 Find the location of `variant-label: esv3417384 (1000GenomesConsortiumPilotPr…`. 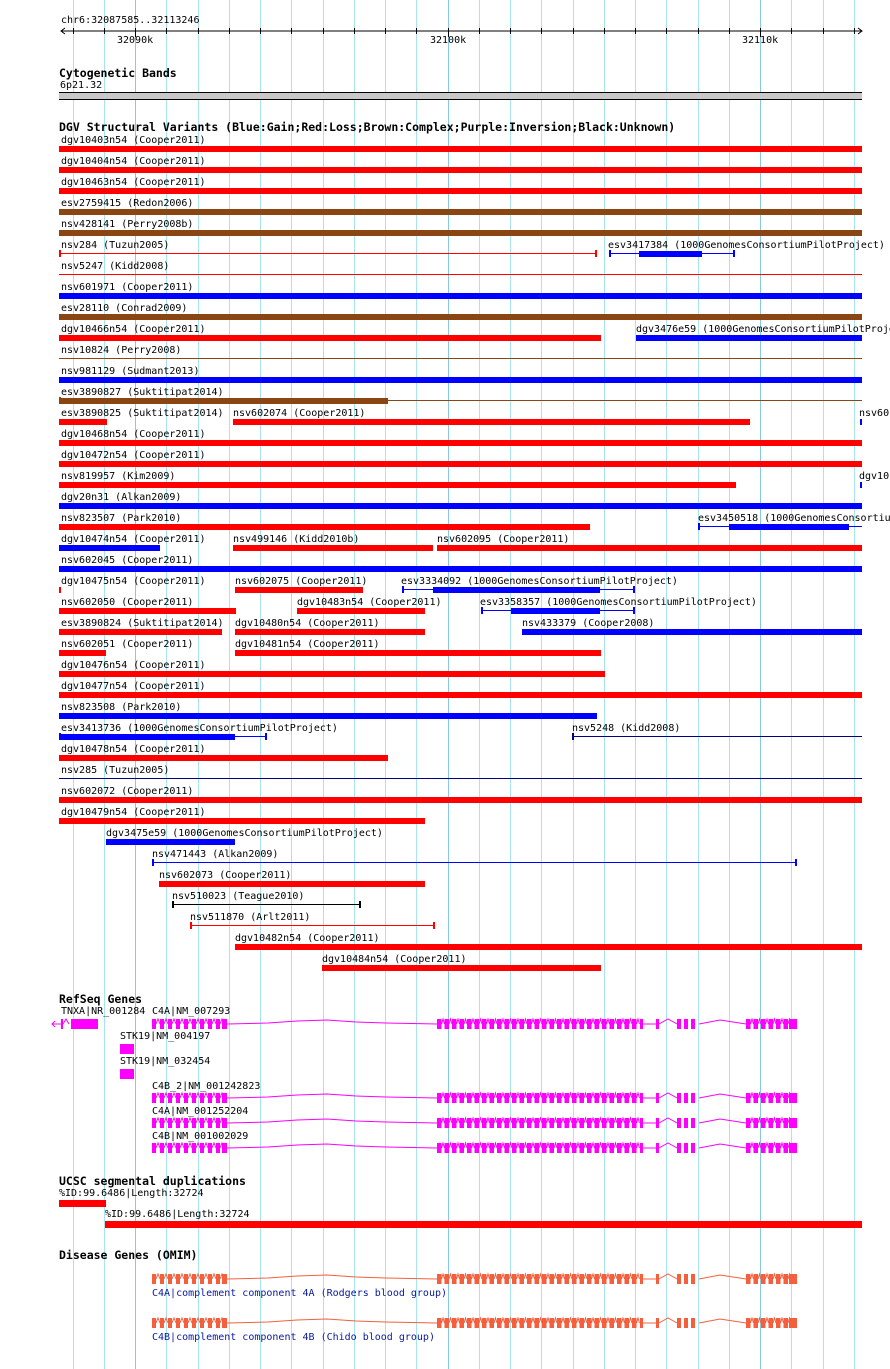

variant-label: esv3417384 (1000GenomesConsortiumPilotPr… is located at coordinates (746, 245).